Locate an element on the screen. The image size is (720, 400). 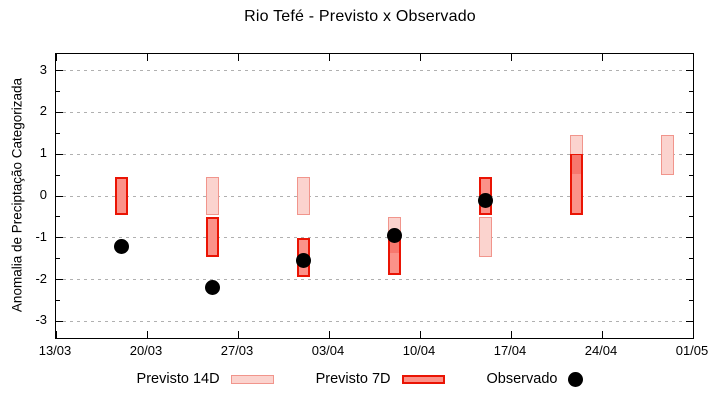
y-tick-label: 3 is located at coordinates (43, 69).